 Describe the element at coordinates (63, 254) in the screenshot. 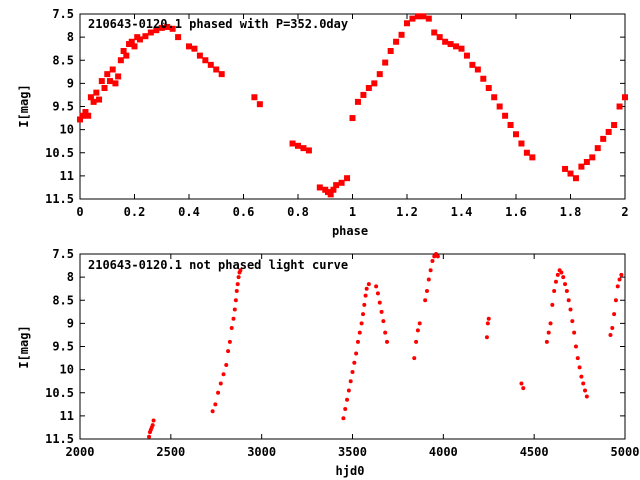

I see `unphased-plot-ytick-label: 7.5` at that location.